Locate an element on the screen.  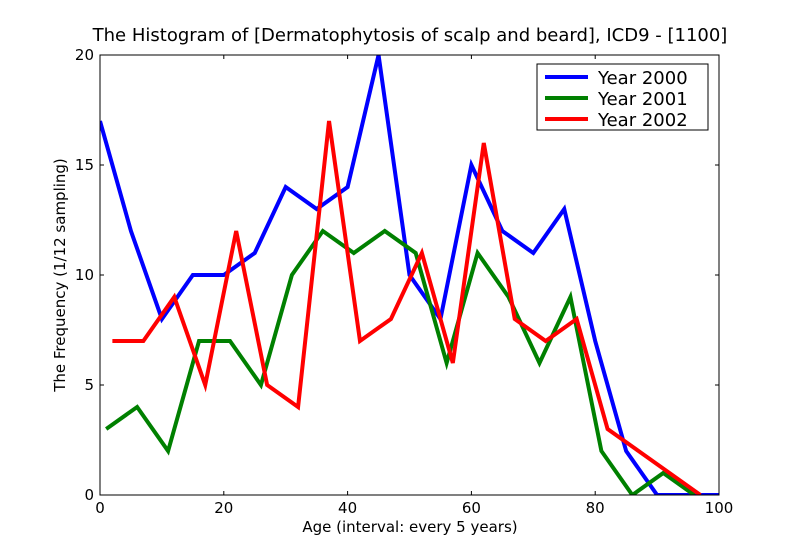
y-tick-label: 0 is located at coordinates (89, 495).